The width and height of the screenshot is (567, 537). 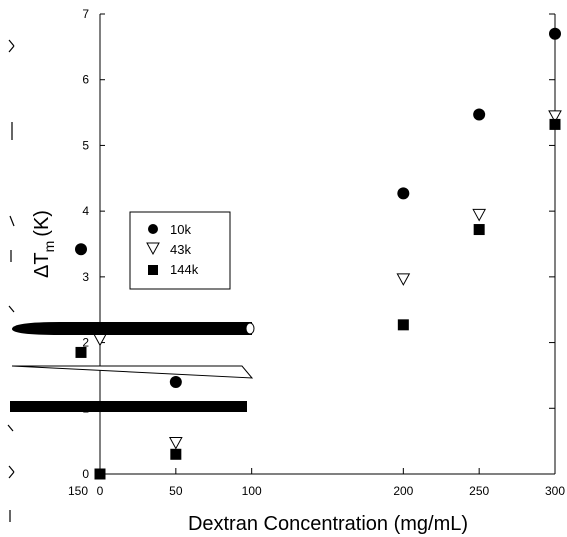 I want to click on stray-label-150: 150, so click(x=78, y=491).